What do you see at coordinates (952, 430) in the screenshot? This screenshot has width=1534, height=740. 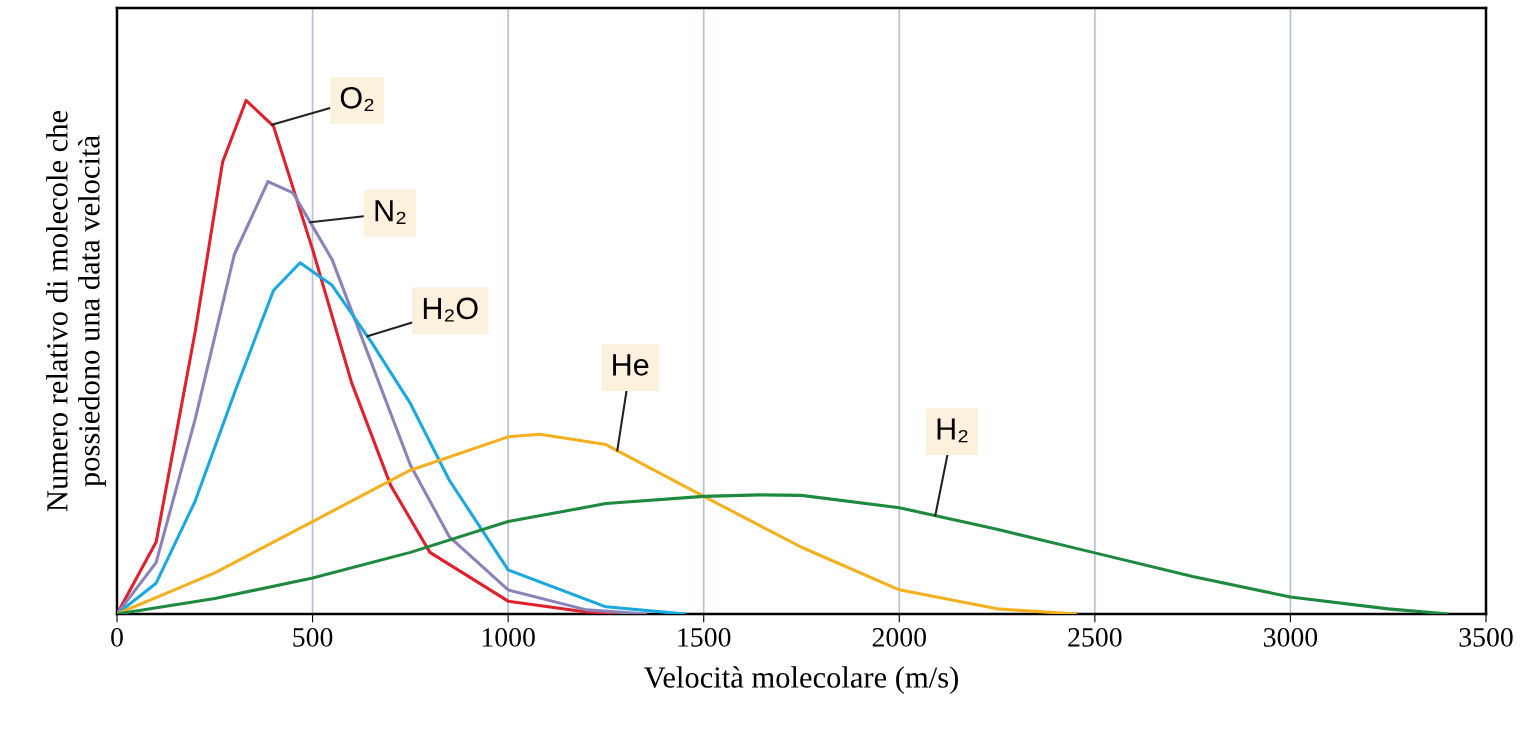 I see `text: H₂` at bounding box center [952, 430].